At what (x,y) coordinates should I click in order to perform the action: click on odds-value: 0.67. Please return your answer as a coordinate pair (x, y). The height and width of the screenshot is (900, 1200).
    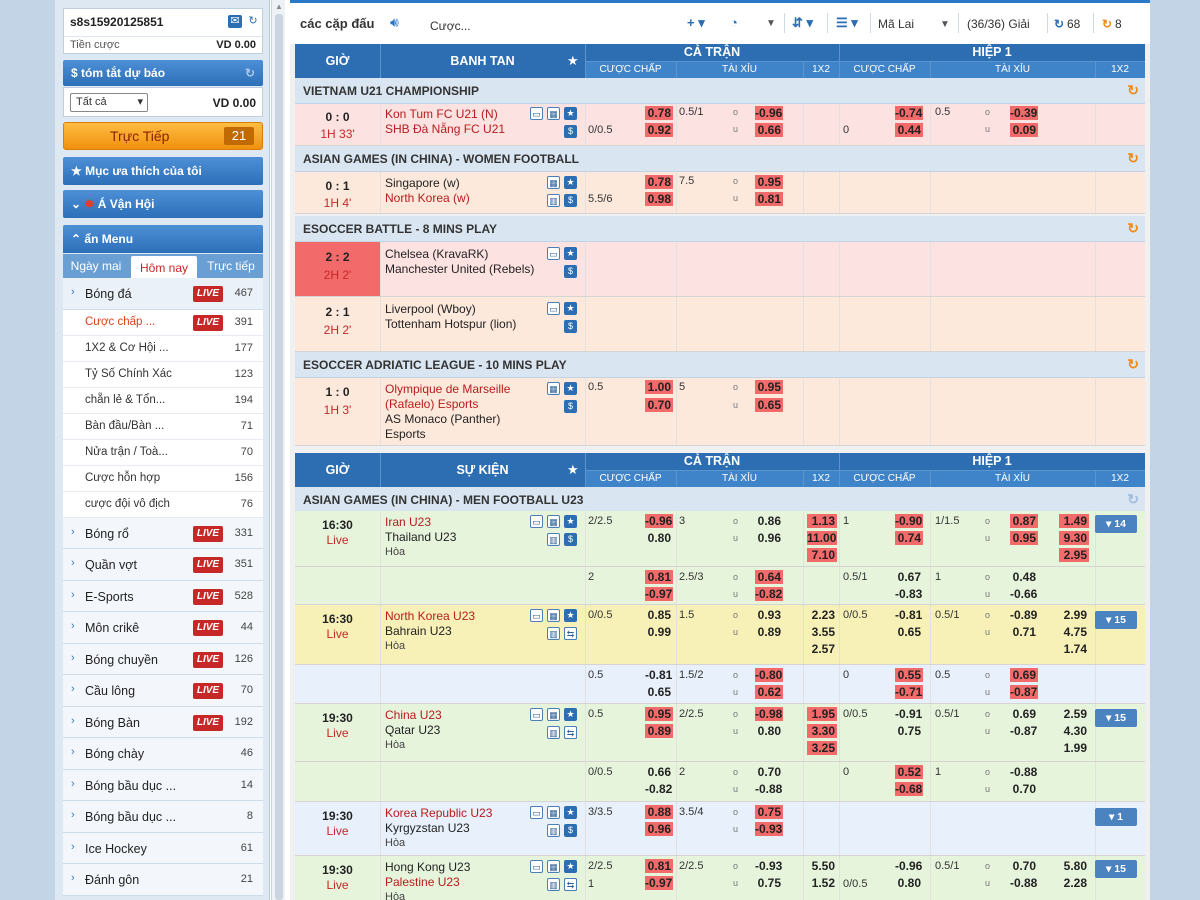
    Looking at the image, I should click on (909, 577).